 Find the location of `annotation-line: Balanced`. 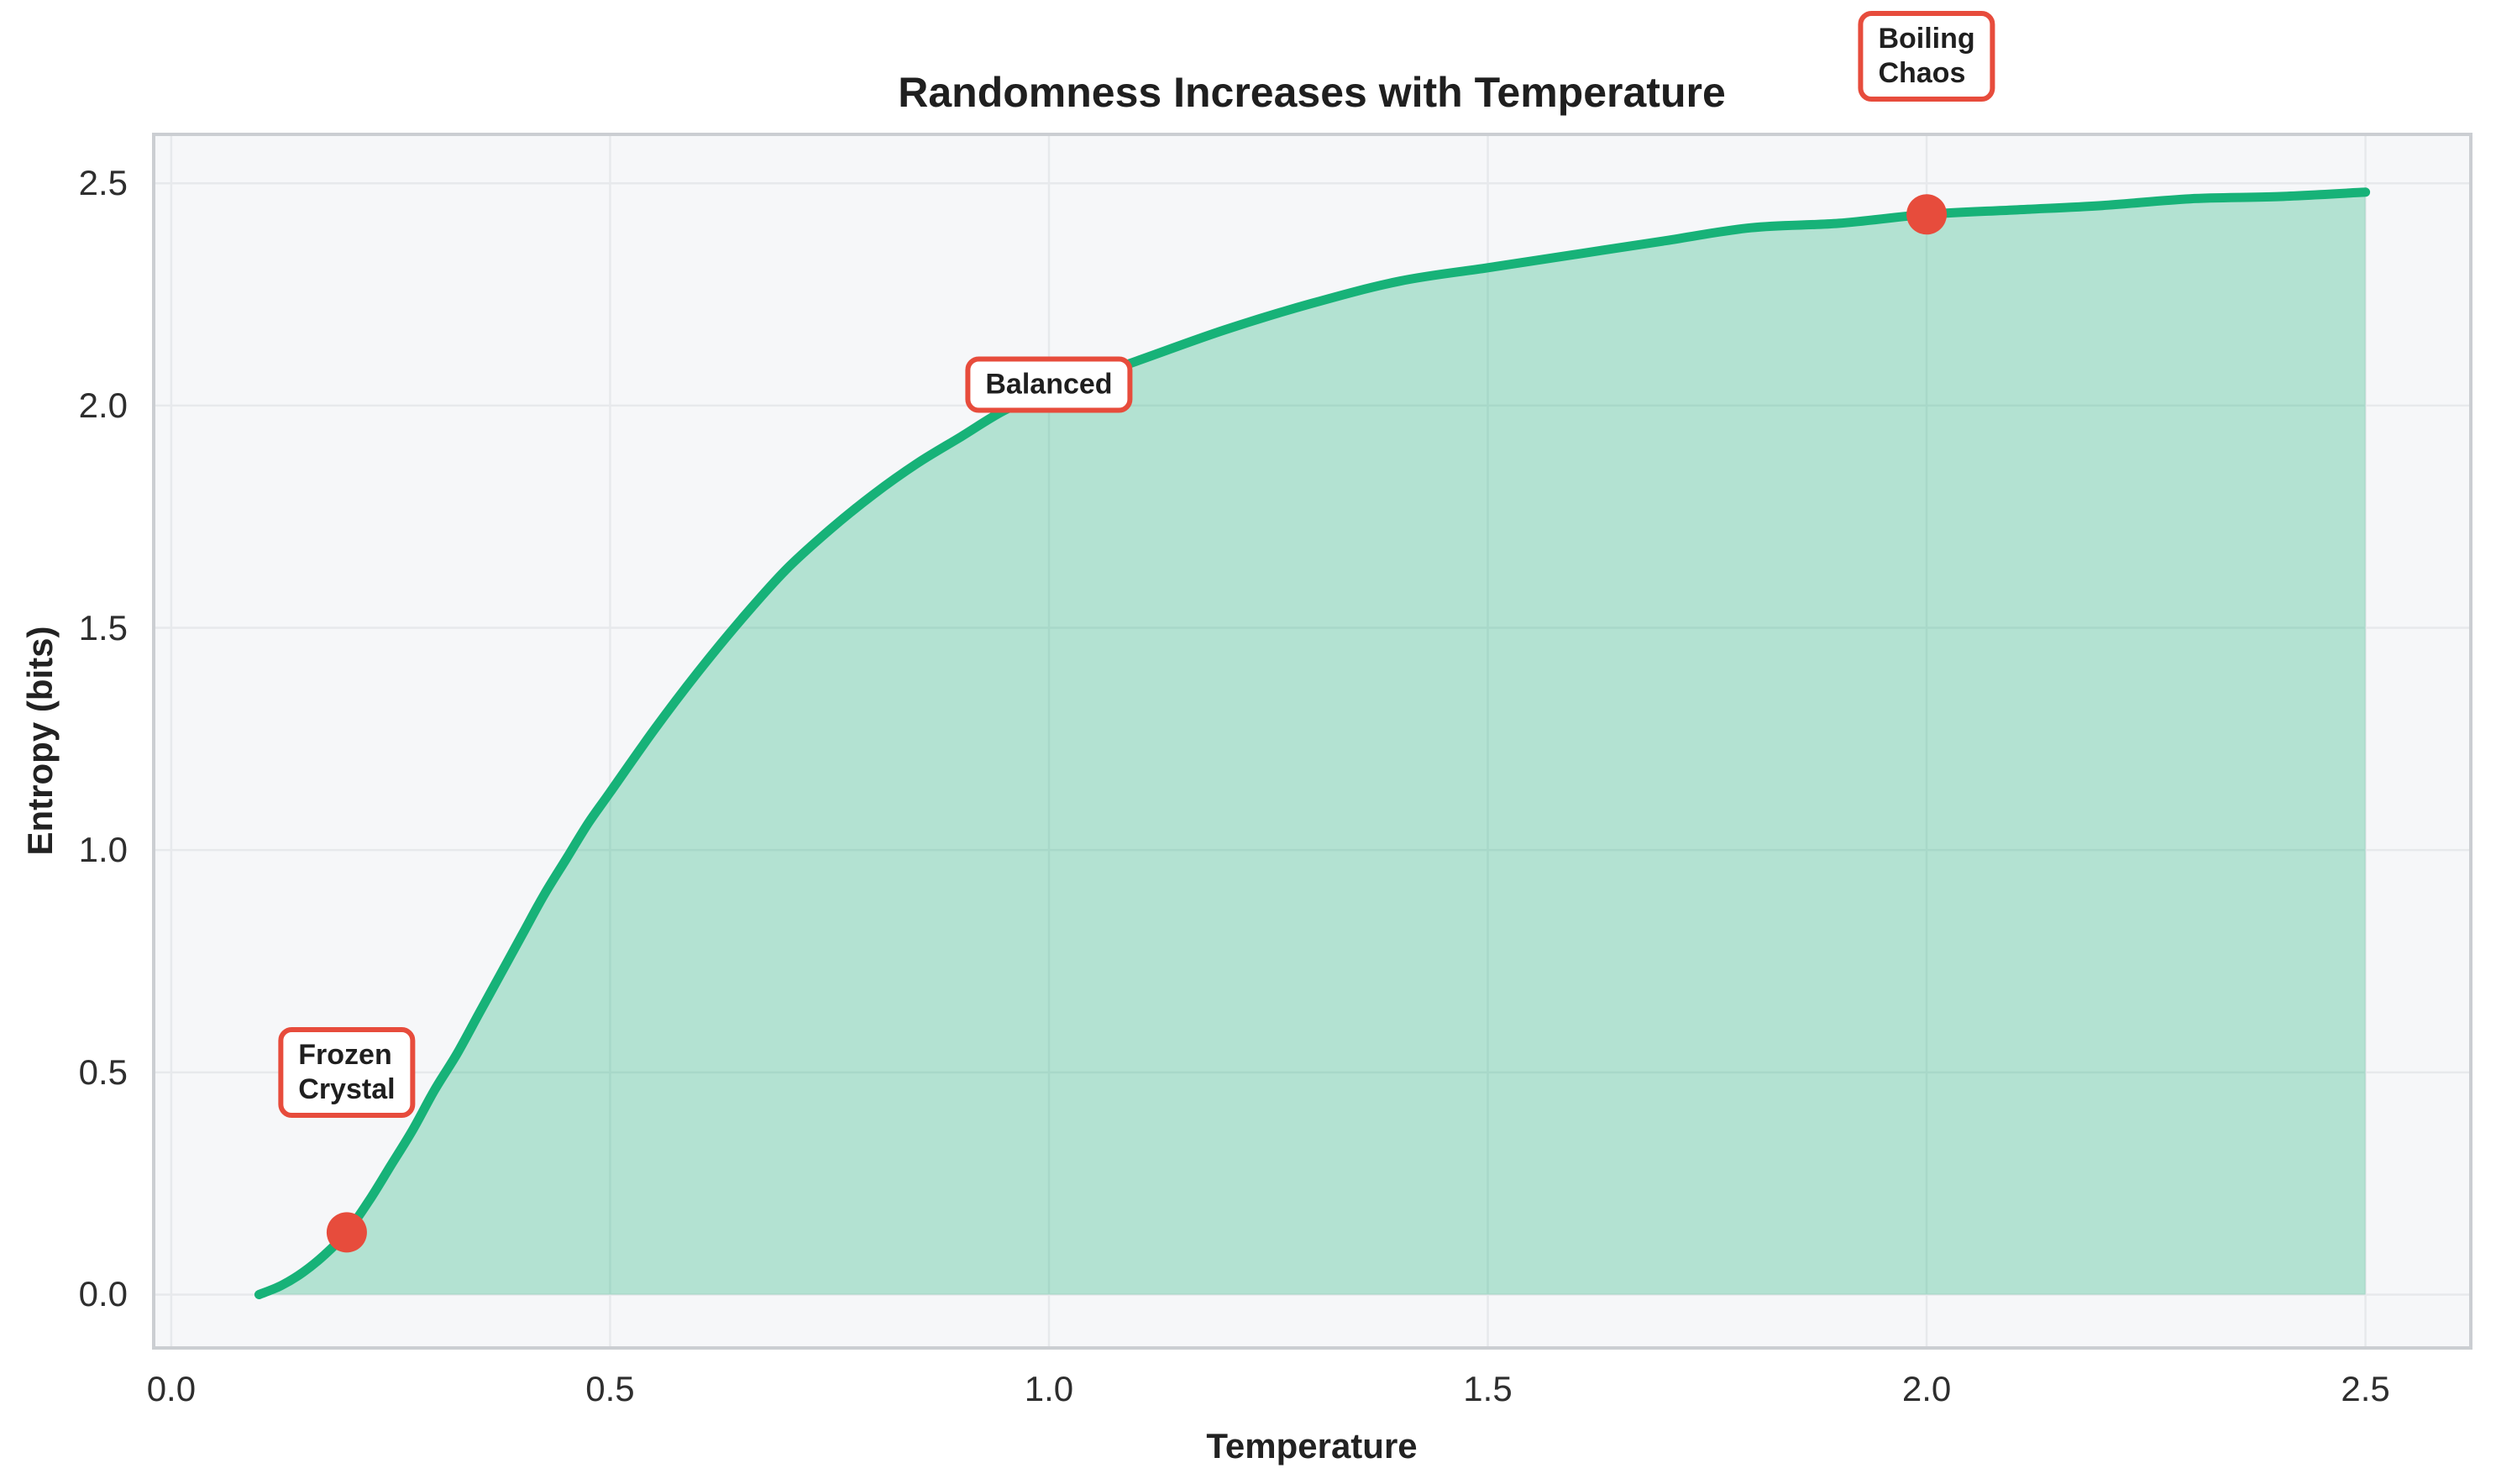

annotation-line: Balanced is located at coordinates (1049, 385).